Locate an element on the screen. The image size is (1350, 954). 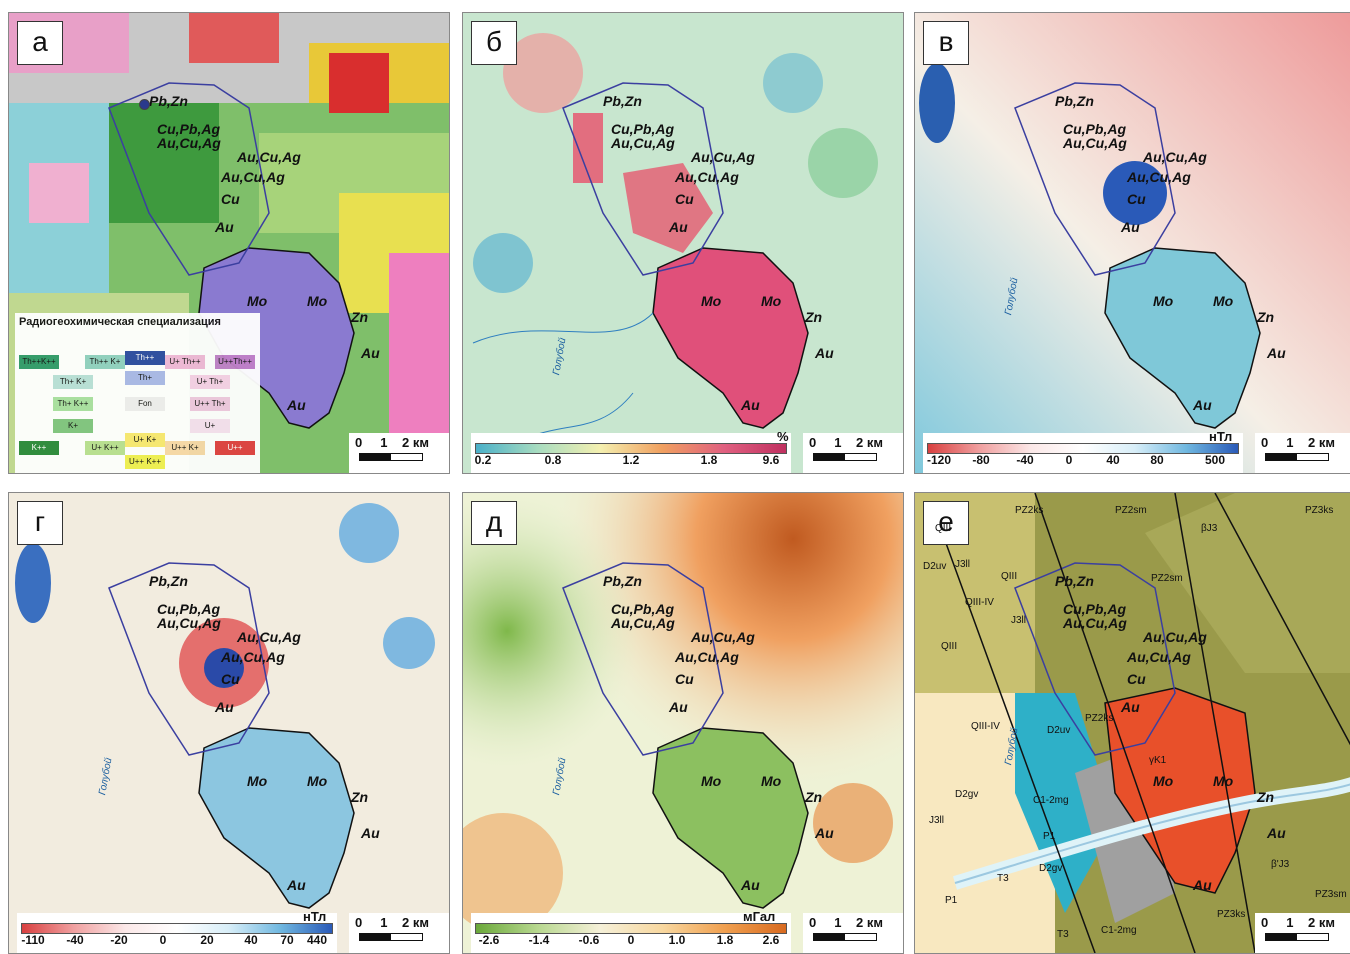
panel-label: е is located at coordinates (946, 523).